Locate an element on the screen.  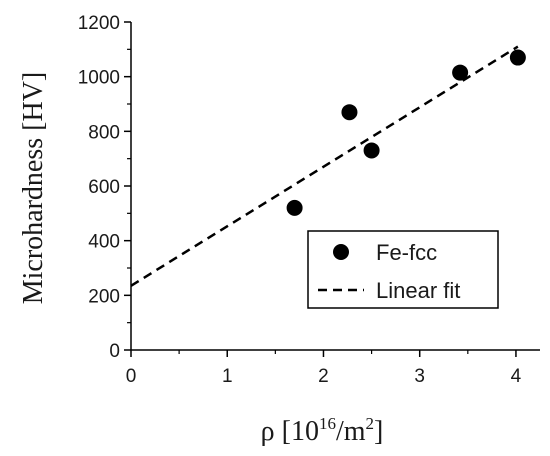
x-axis-title: ρ [1016/m2] is located at coordinates (322, 430).